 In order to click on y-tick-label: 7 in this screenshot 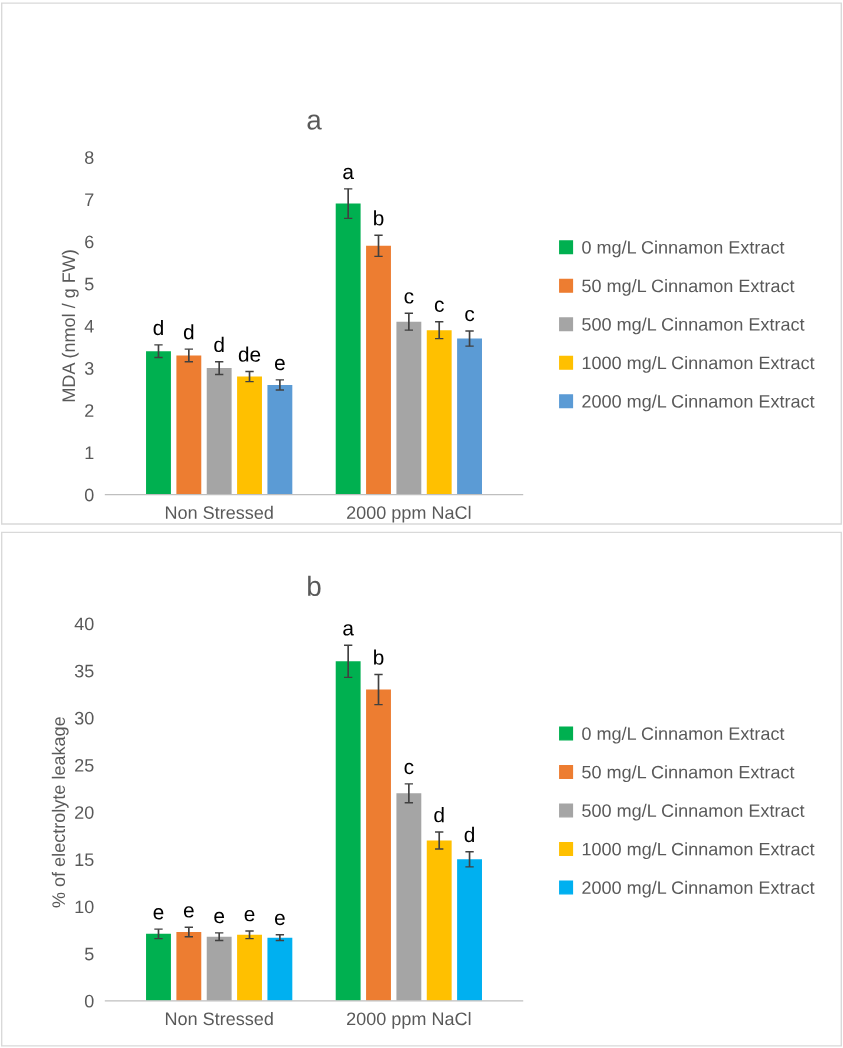, I will do `click(89, 199)`.